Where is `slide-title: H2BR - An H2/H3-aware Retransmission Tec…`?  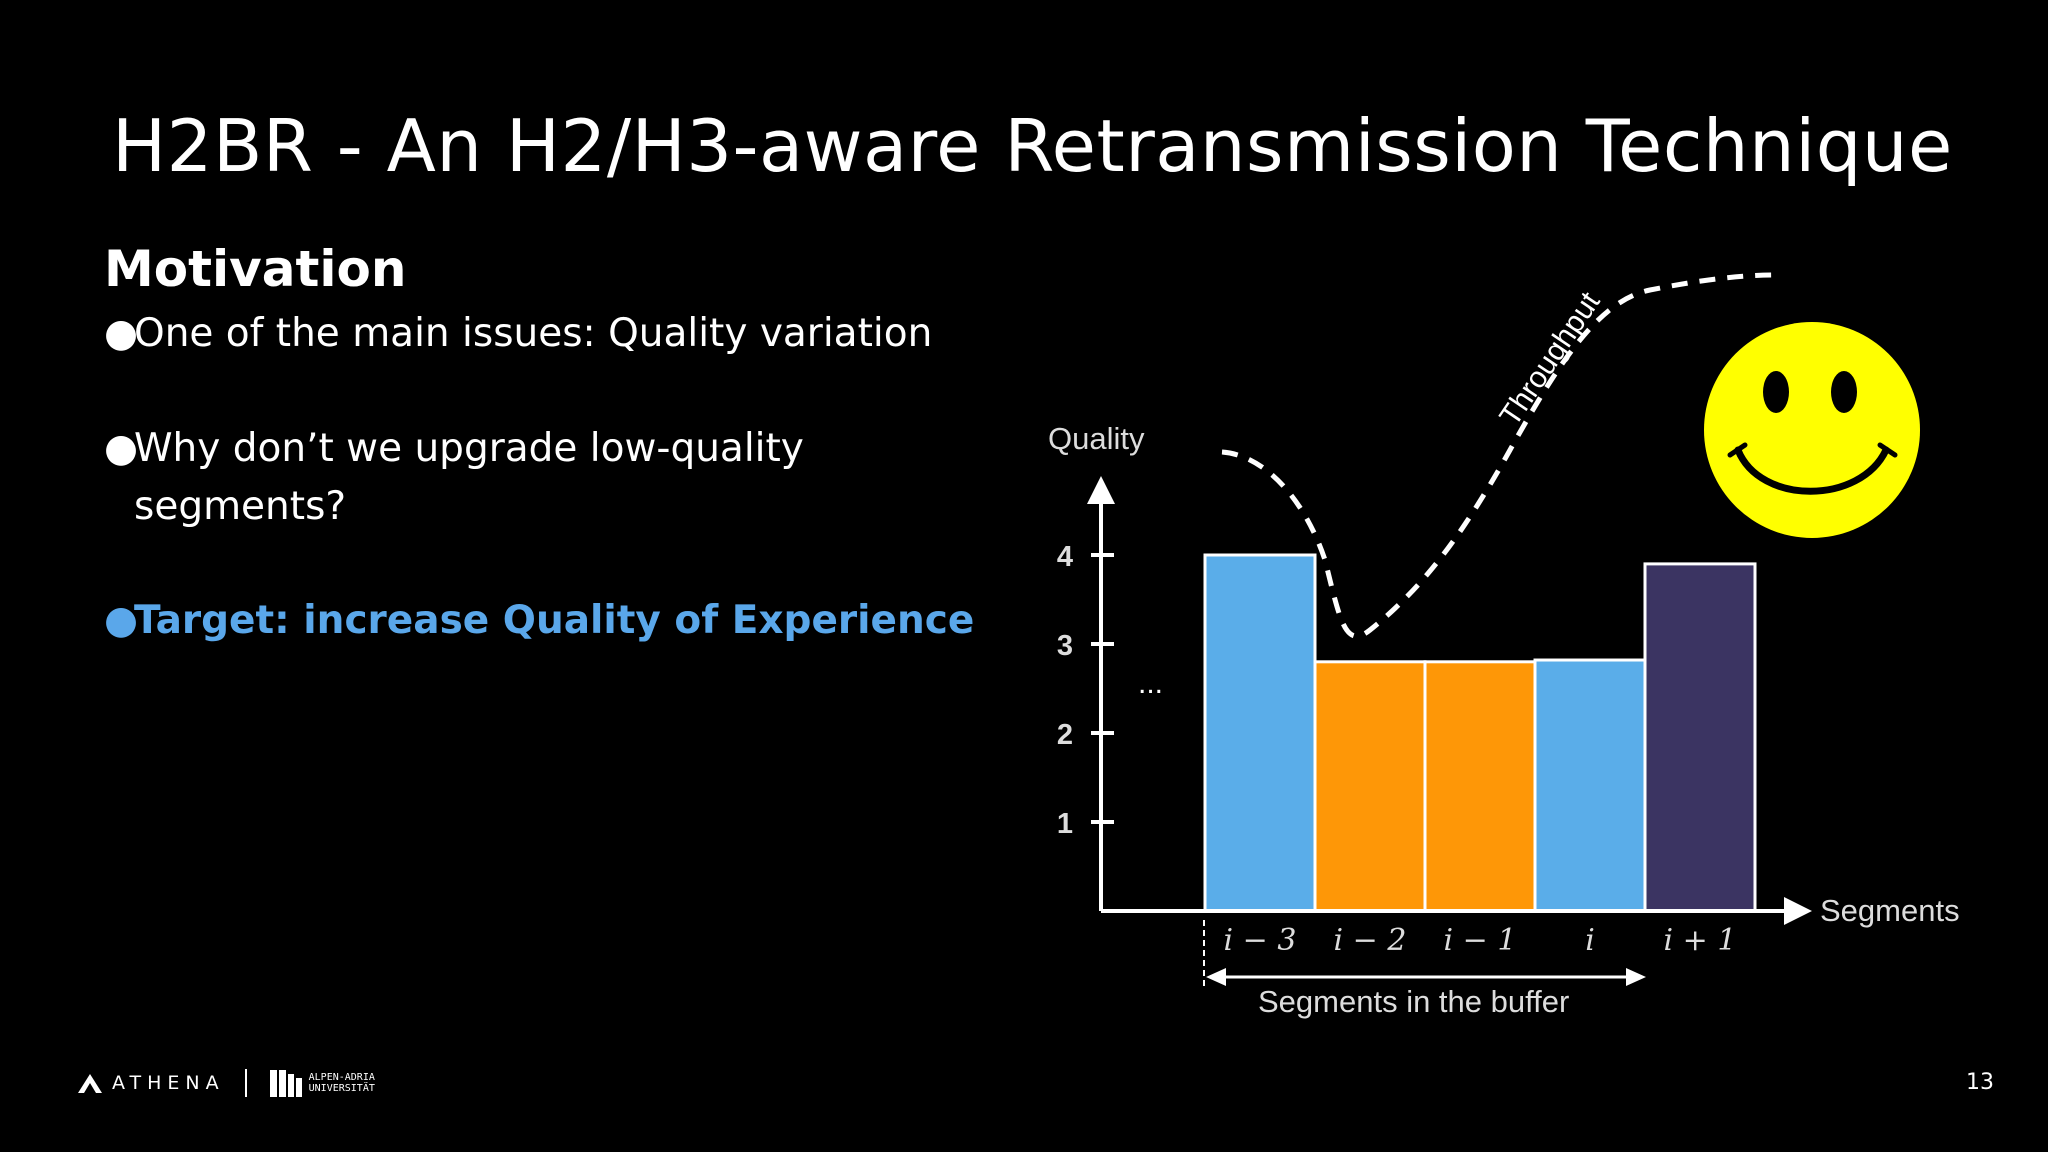 slide-title: H2BR - An H2/H3-aware Retransmission Tec… is located at coordinates (1032, 146).